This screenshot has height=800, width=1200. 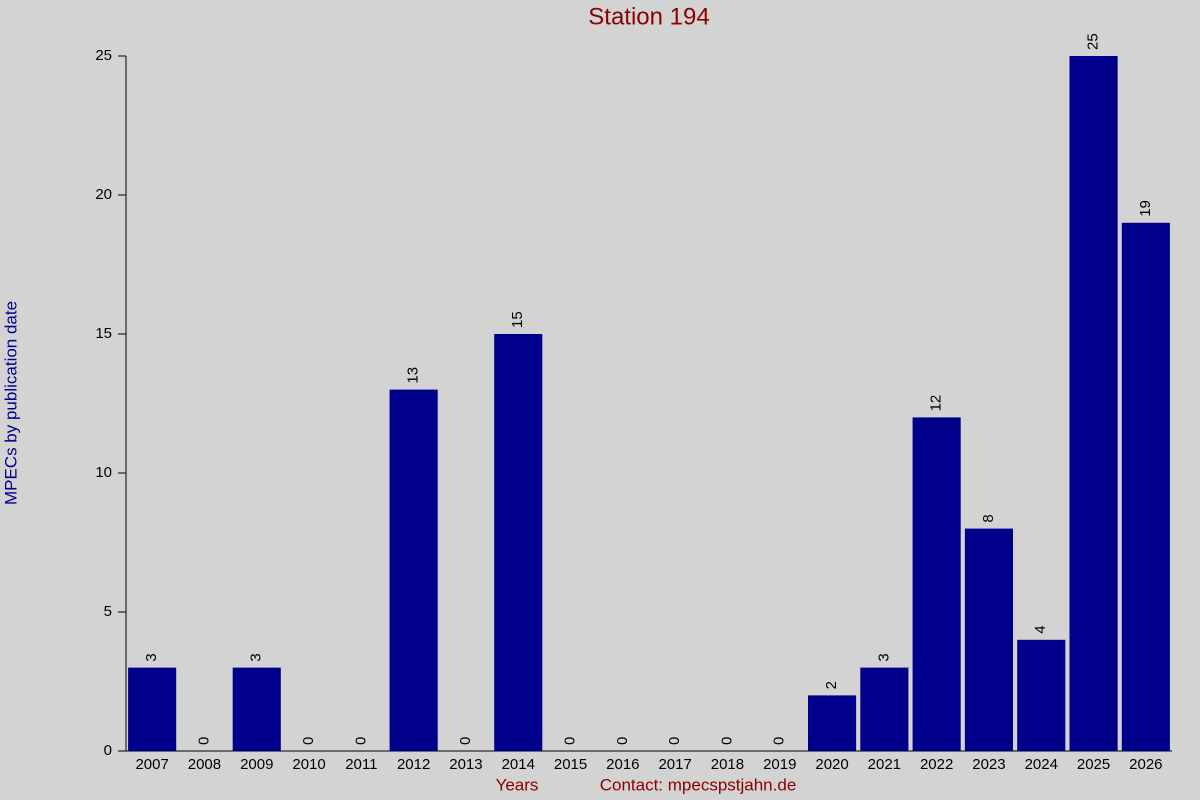 I want to click on y-tick-label: 15, so click(x=103, y=333).